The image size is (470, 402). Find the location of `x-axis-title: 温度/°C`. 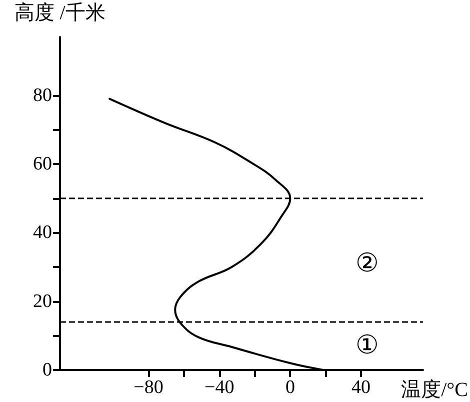

x-axis-title: 温度/°C is located at coordinates (434, 390).